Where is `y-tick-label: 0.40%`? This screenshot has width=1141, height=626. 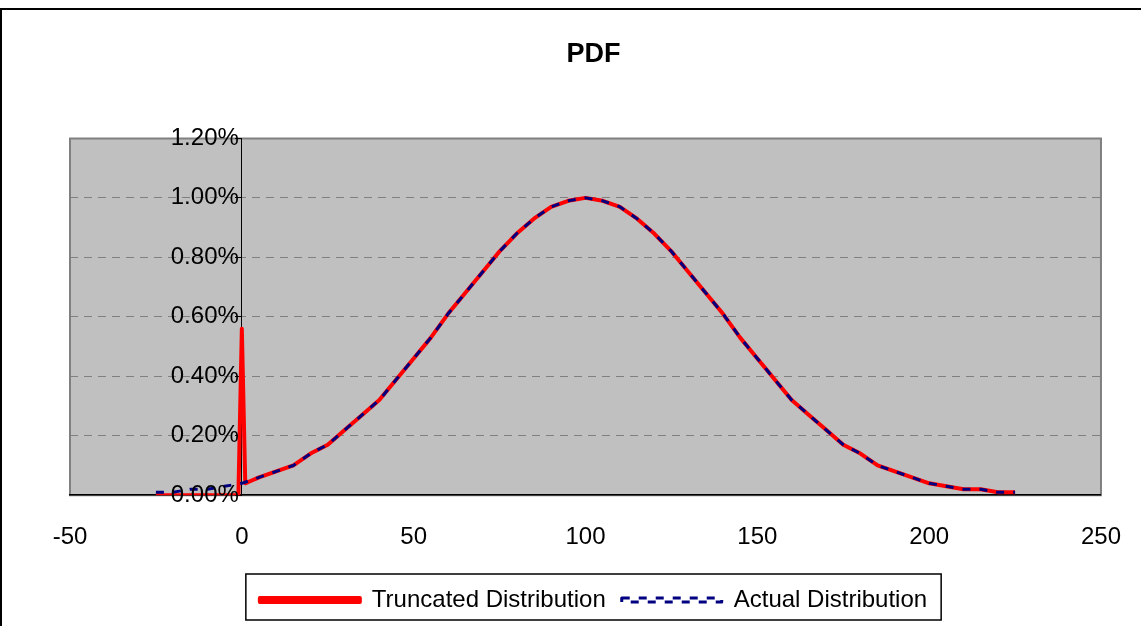 y-tick-label: 0.40% is located at coordinates (204, 374).